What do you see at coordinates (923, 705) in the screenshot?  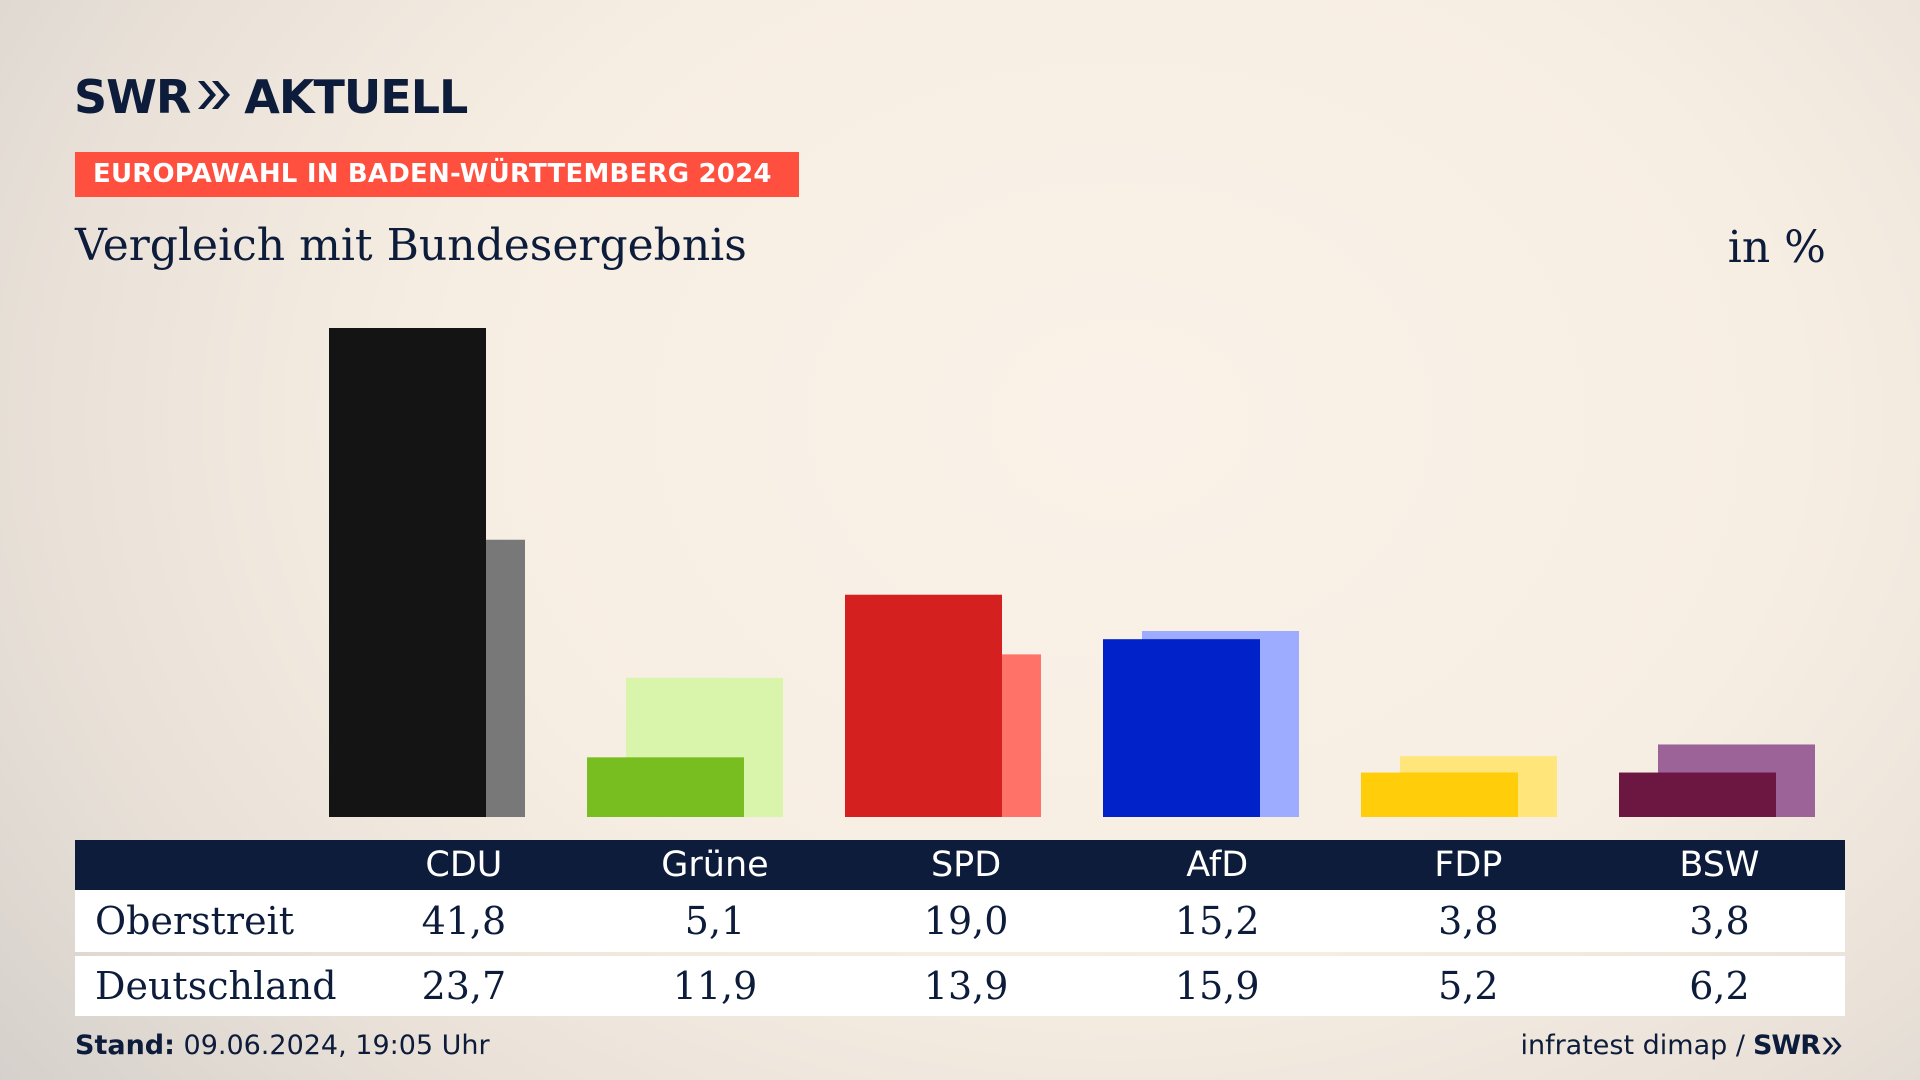 I see `bar-oberstreit-spd` at bounding box center [923, 705].